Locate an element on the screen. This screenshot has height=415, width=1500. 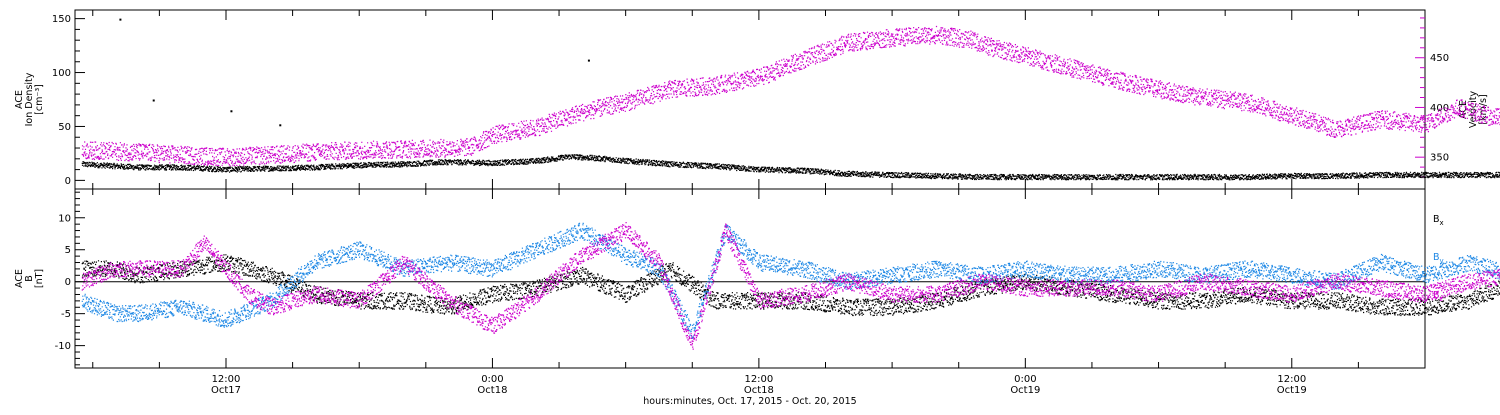
legend-sub: y is located at coordinates (1442, 261).